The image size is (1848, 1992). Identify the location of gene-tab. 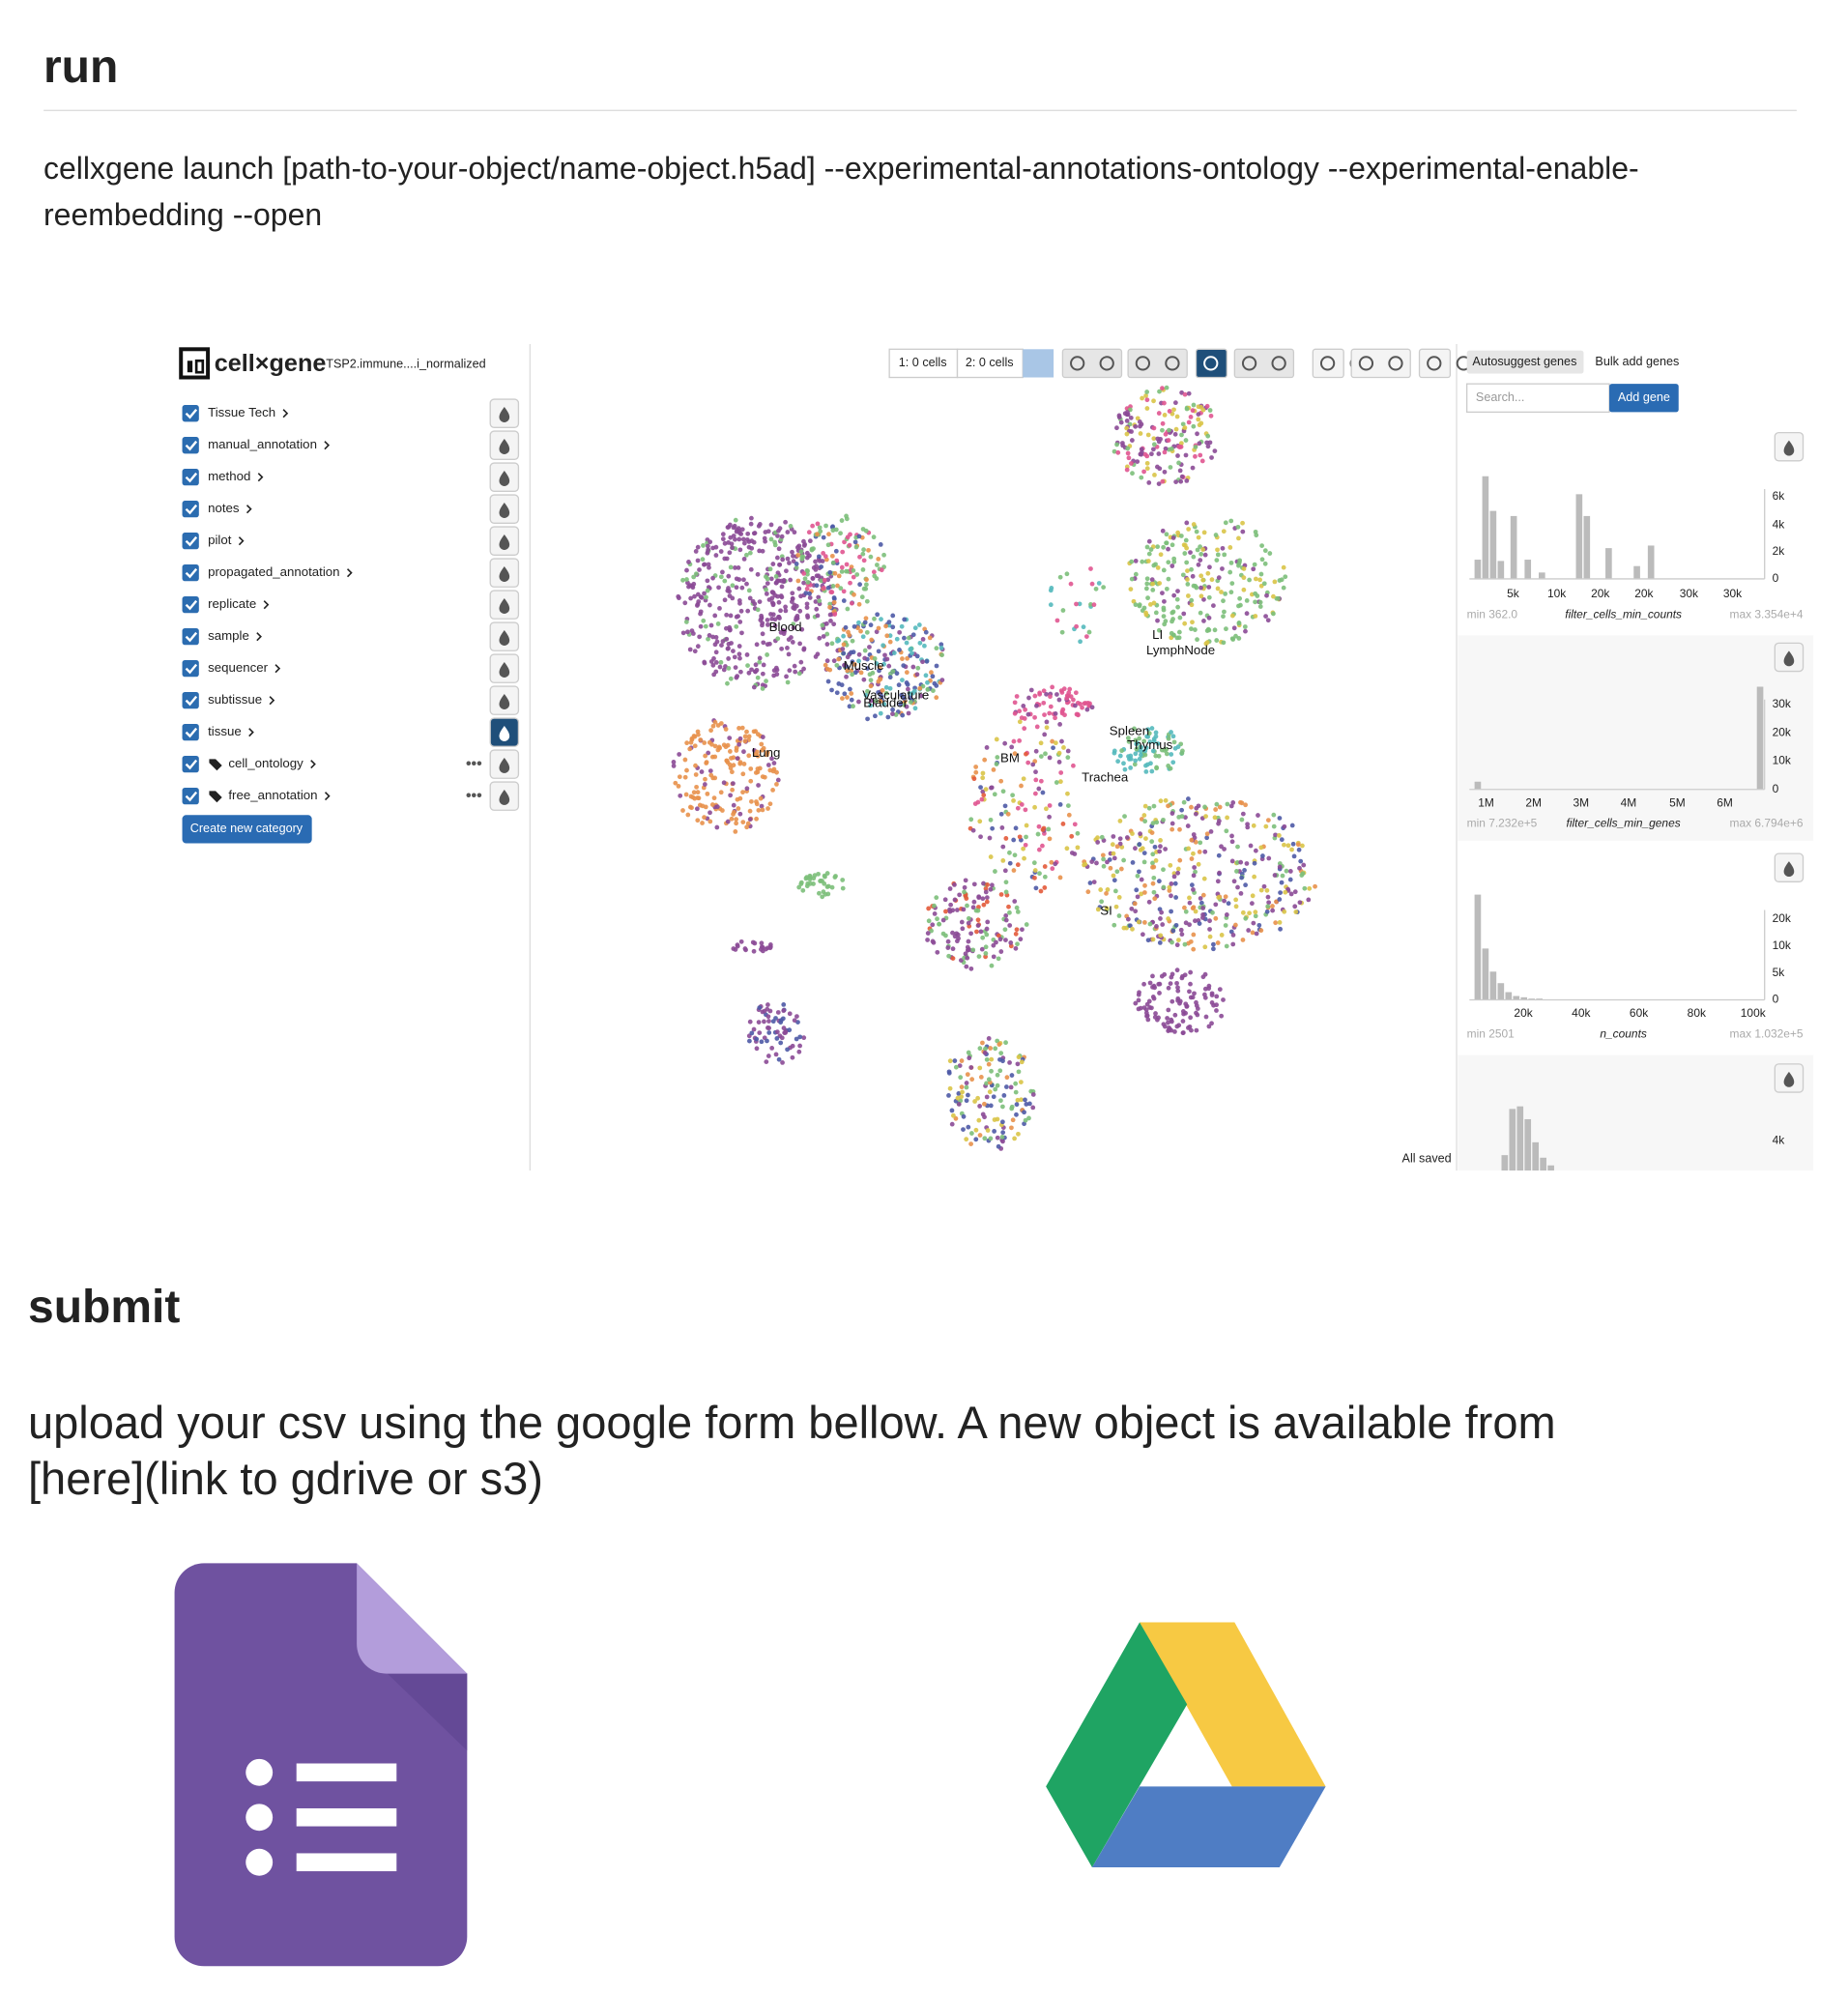
(1525, 362).